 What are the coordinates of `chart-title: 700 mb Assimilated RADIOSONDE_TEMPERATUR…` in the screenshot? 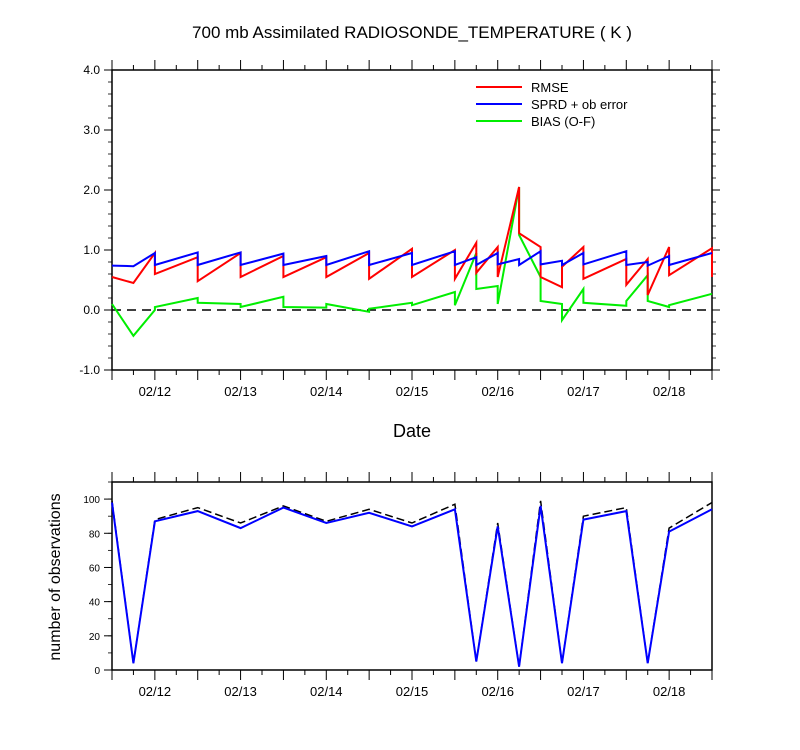 It's located at (412, 32).